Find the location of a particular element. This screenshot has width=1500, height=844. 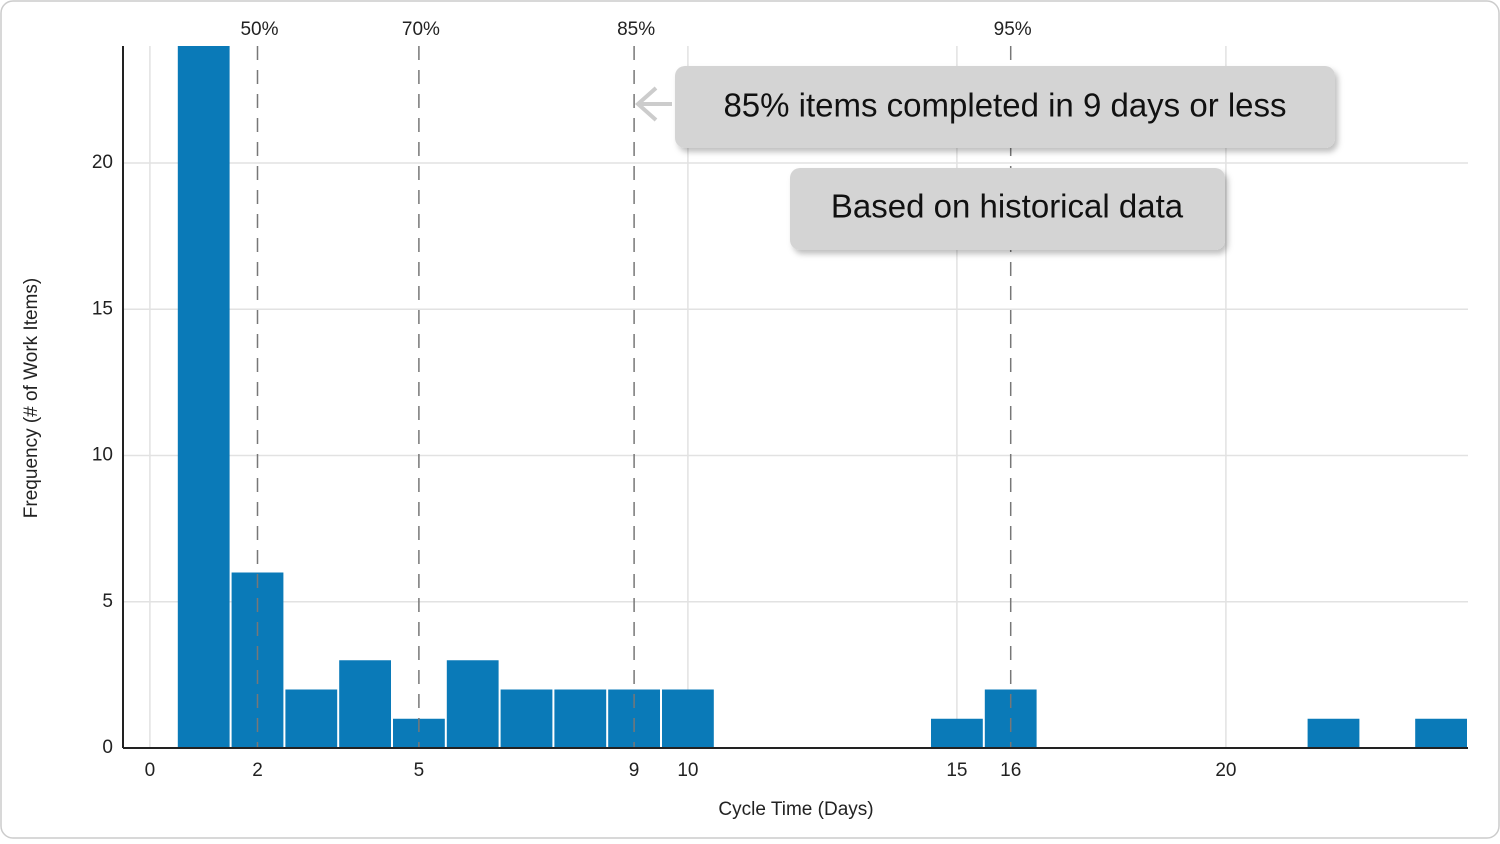

x-tick-label: 20 is located at coordinates (1225, 770).